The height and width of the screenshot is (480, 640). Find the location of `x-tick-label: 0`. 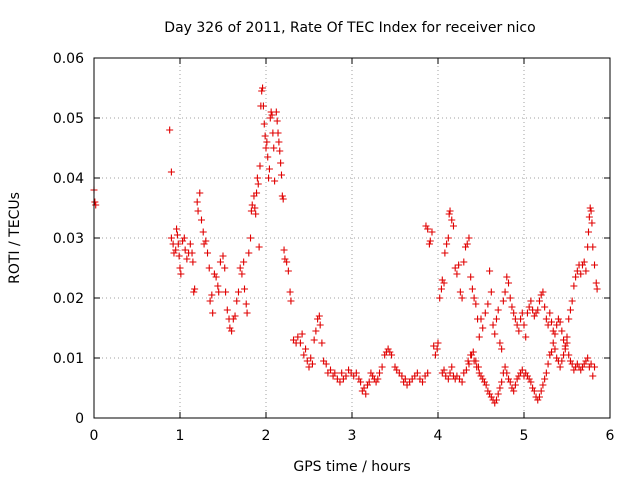

x-tick-label: 0 is located at coordinates (94, 436).